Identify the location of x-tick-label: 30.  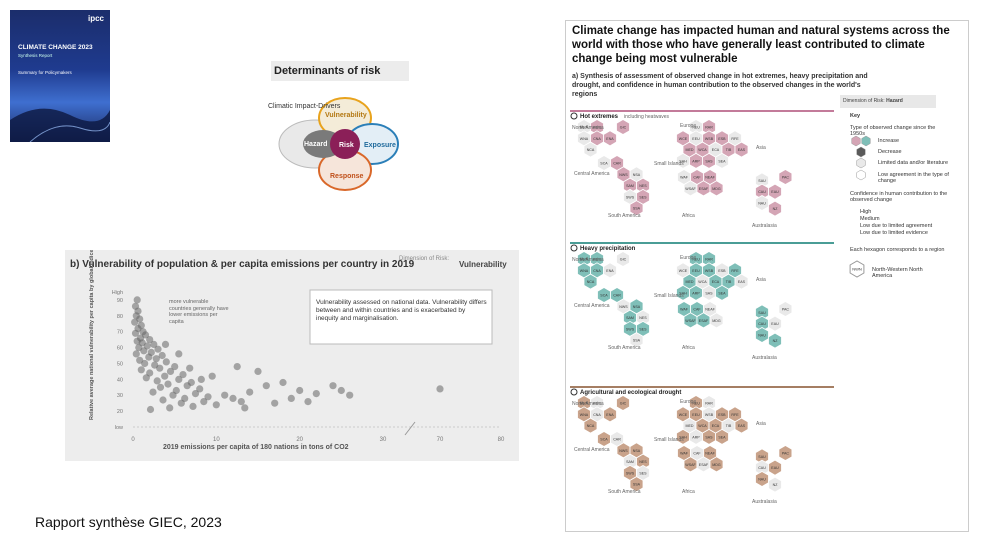
(383, 440).